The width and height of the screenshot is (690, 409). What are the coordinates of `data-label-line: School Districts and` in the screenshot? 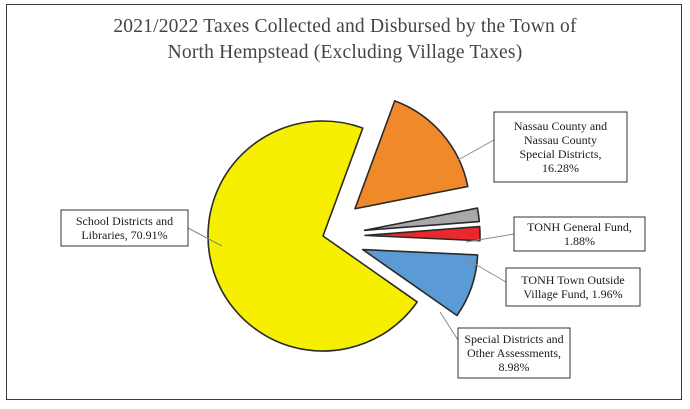 It's located at (124, 221).